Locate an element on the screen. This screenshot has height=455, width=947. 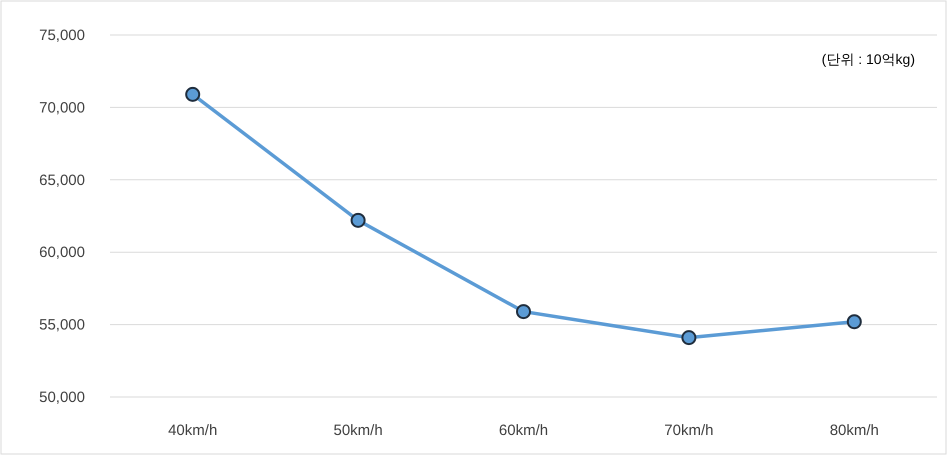
y-tick-label: 75,000 is located at coordinates (62, 35).